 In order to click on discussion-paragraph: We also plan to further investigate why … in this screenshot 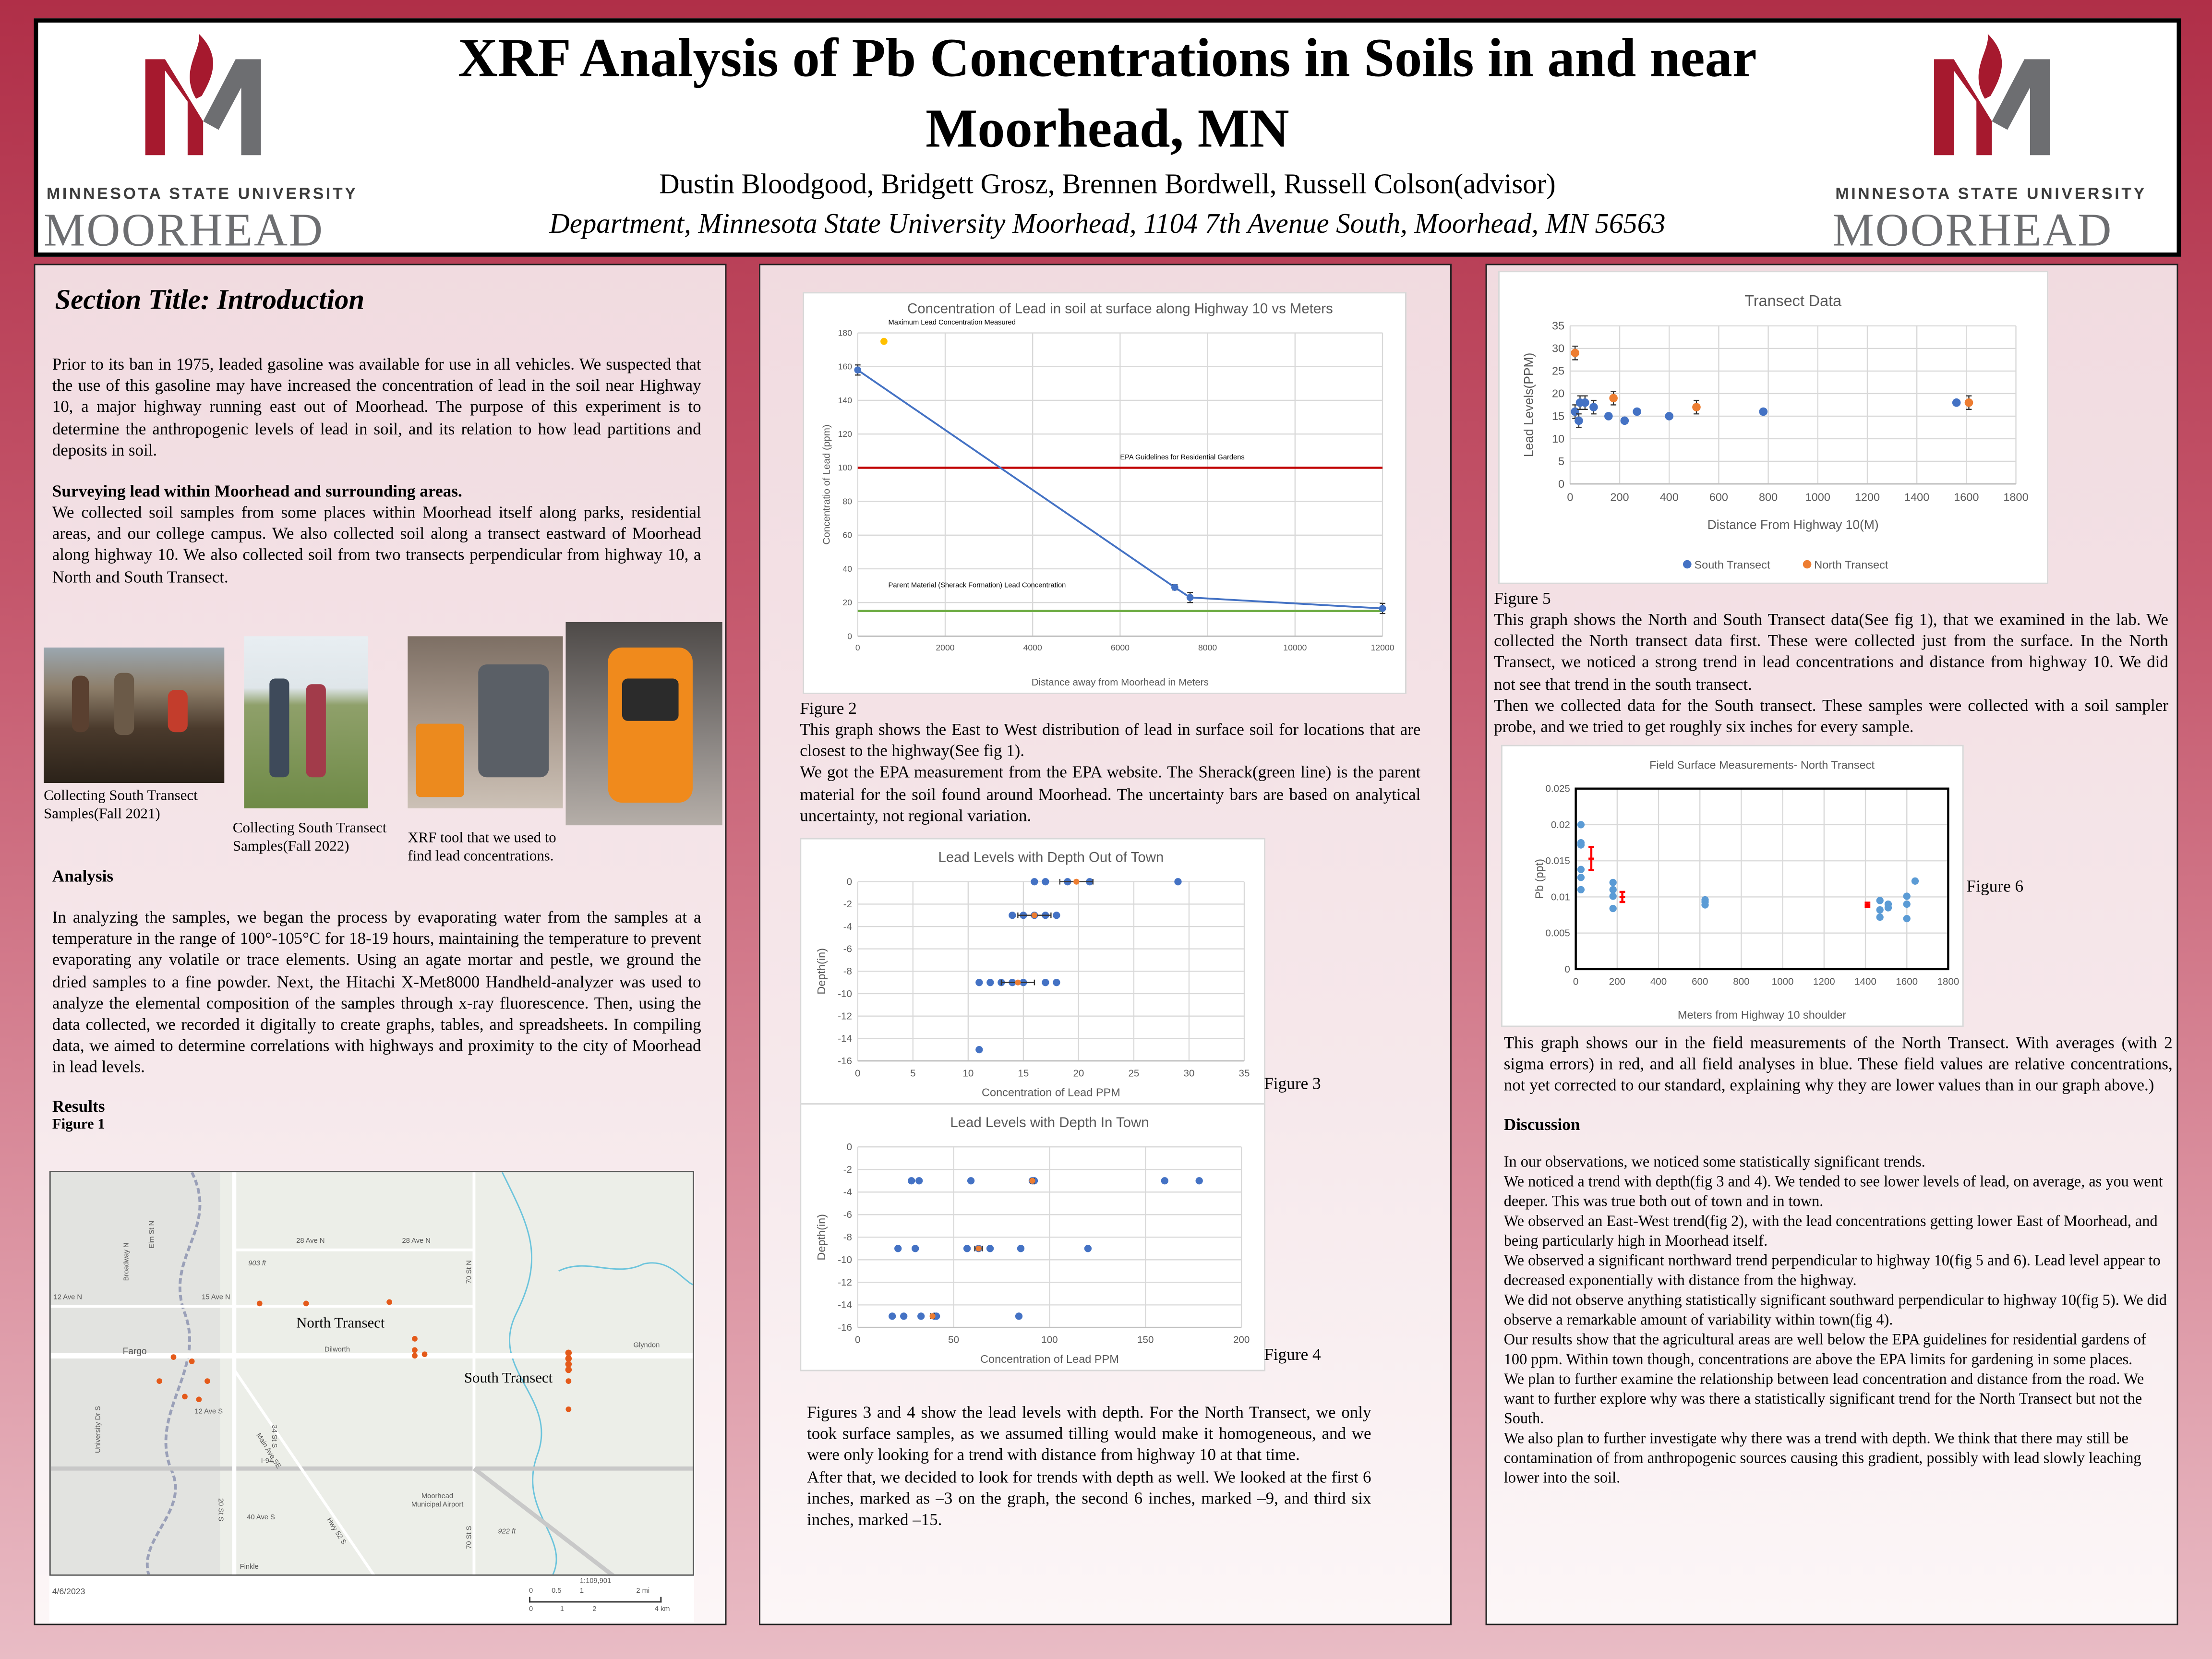, I will do `click(1822, 1459)`.